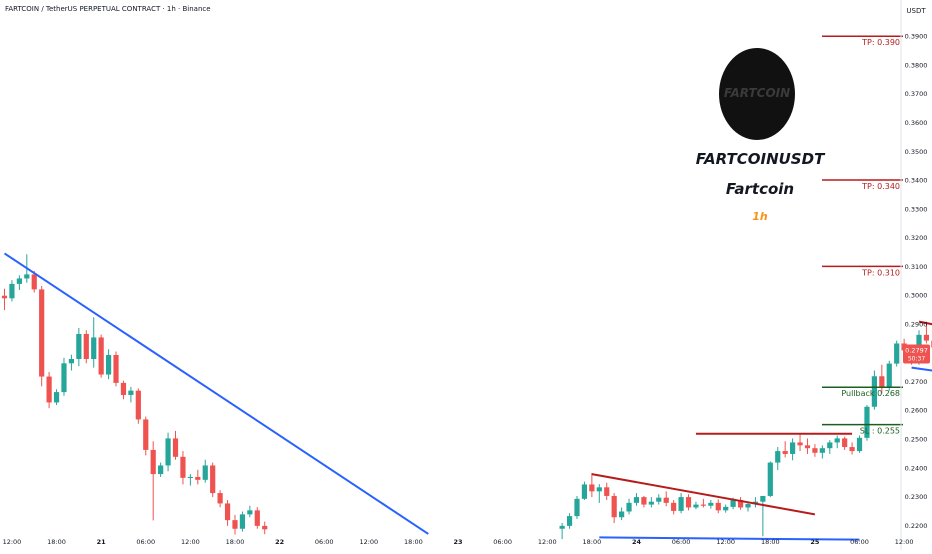  What do you see at coordinates (916, 152) in the screenshot?
I see `y-tick-label: 0.3500` at bounding box center [916, 152].